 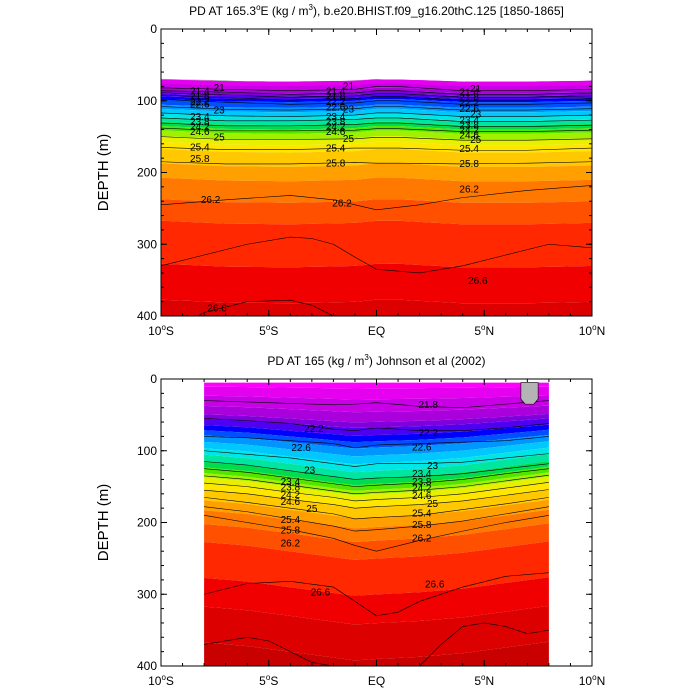 What do you see at coordinates (147, 173) in the screenshot?
I see `y-tick-label: 200` at bounding box center [147, 173].